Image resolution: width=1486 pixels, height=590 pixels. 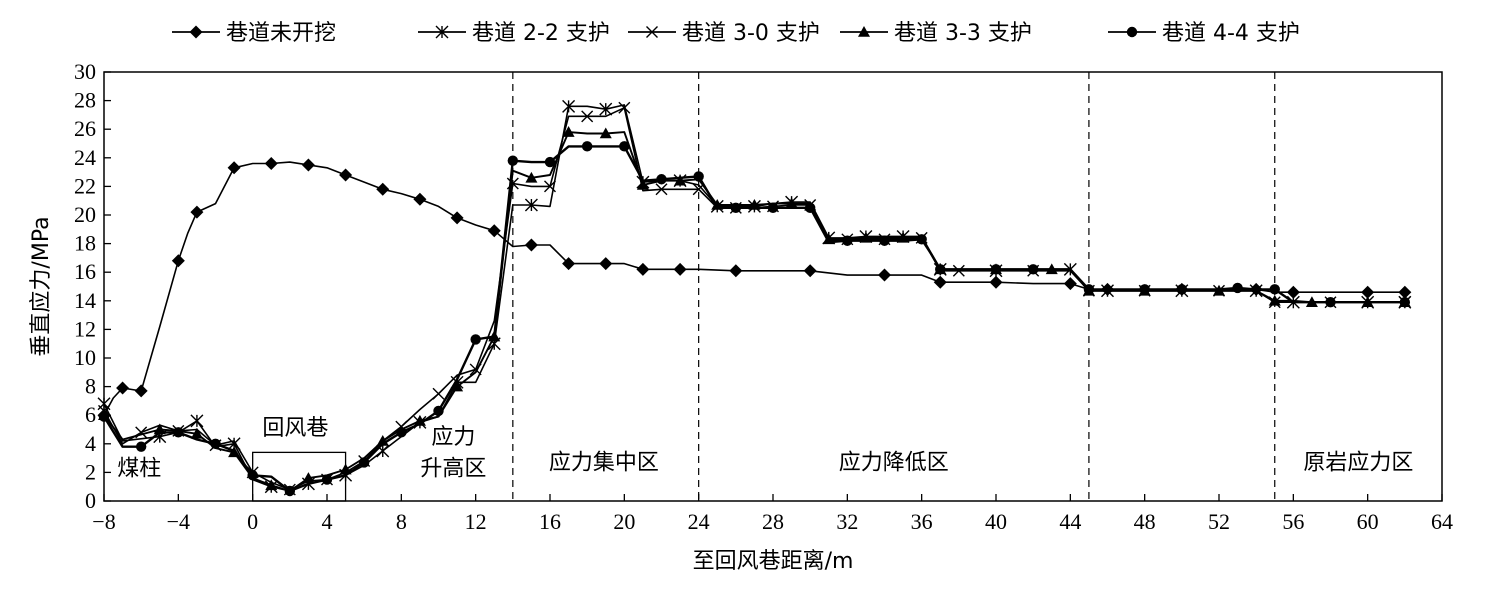 What do you see at coordinates (541, 33) in the screenshot?
I see `legend-label: 巷道 2-2 支护` at bounding box center [541, 33].